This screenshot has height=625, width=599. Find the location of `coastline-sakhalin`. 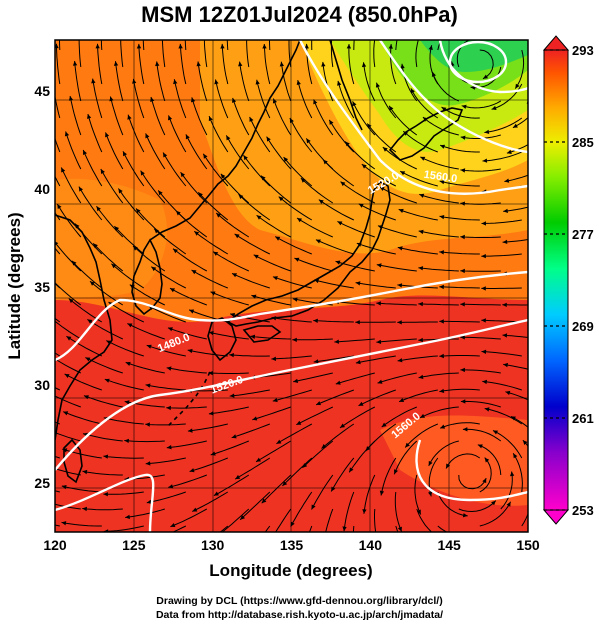

coastline-sakhalin is located at coordinates (346, 85).